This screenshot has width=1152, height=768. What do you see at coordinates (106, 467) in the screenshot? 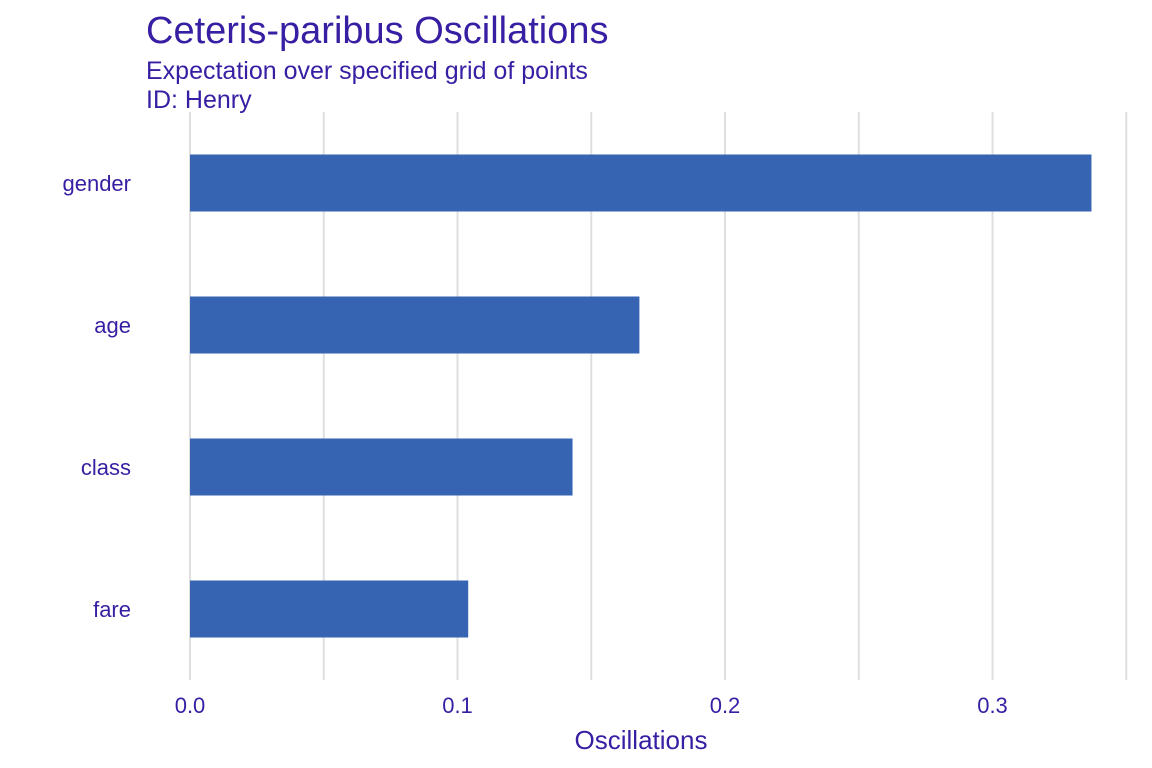
I see `y-tick-label-class: class` at bounding box center [106, 467].